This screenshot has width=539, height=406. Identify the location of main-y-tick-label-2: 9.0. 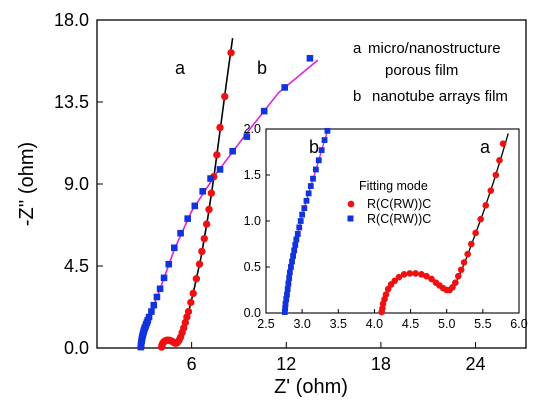
(76, 184).